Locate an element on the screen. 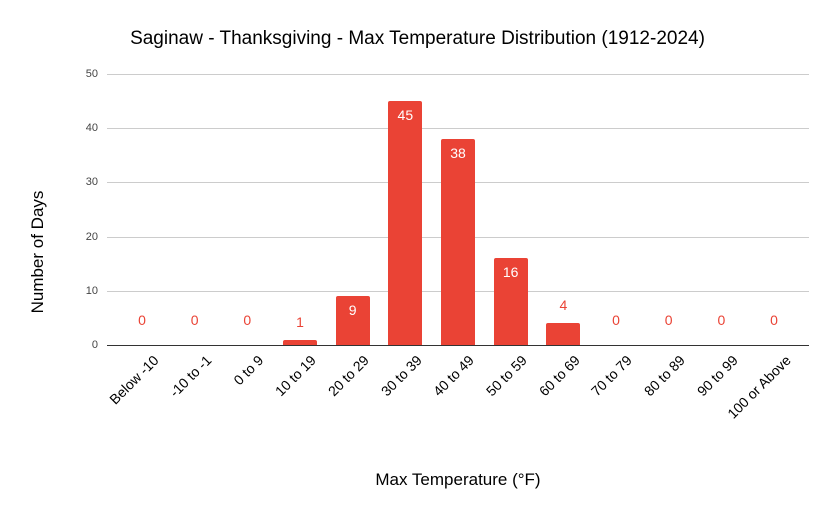  y-tick-label: 0 is located at coordinates (94, 345).